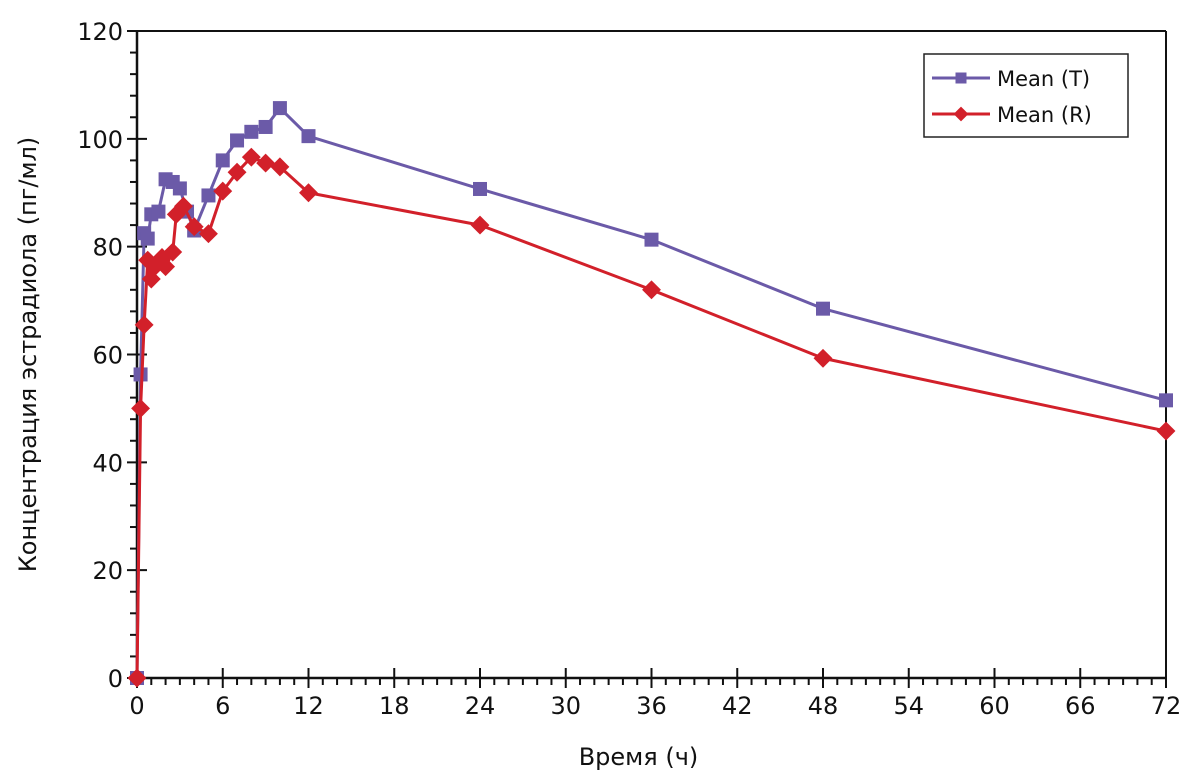  Describe the element at coordinates (28, 355) in the screenshot. I see `y-axis-title: Концентрация эстрадиола (пг/мл)` at that location.